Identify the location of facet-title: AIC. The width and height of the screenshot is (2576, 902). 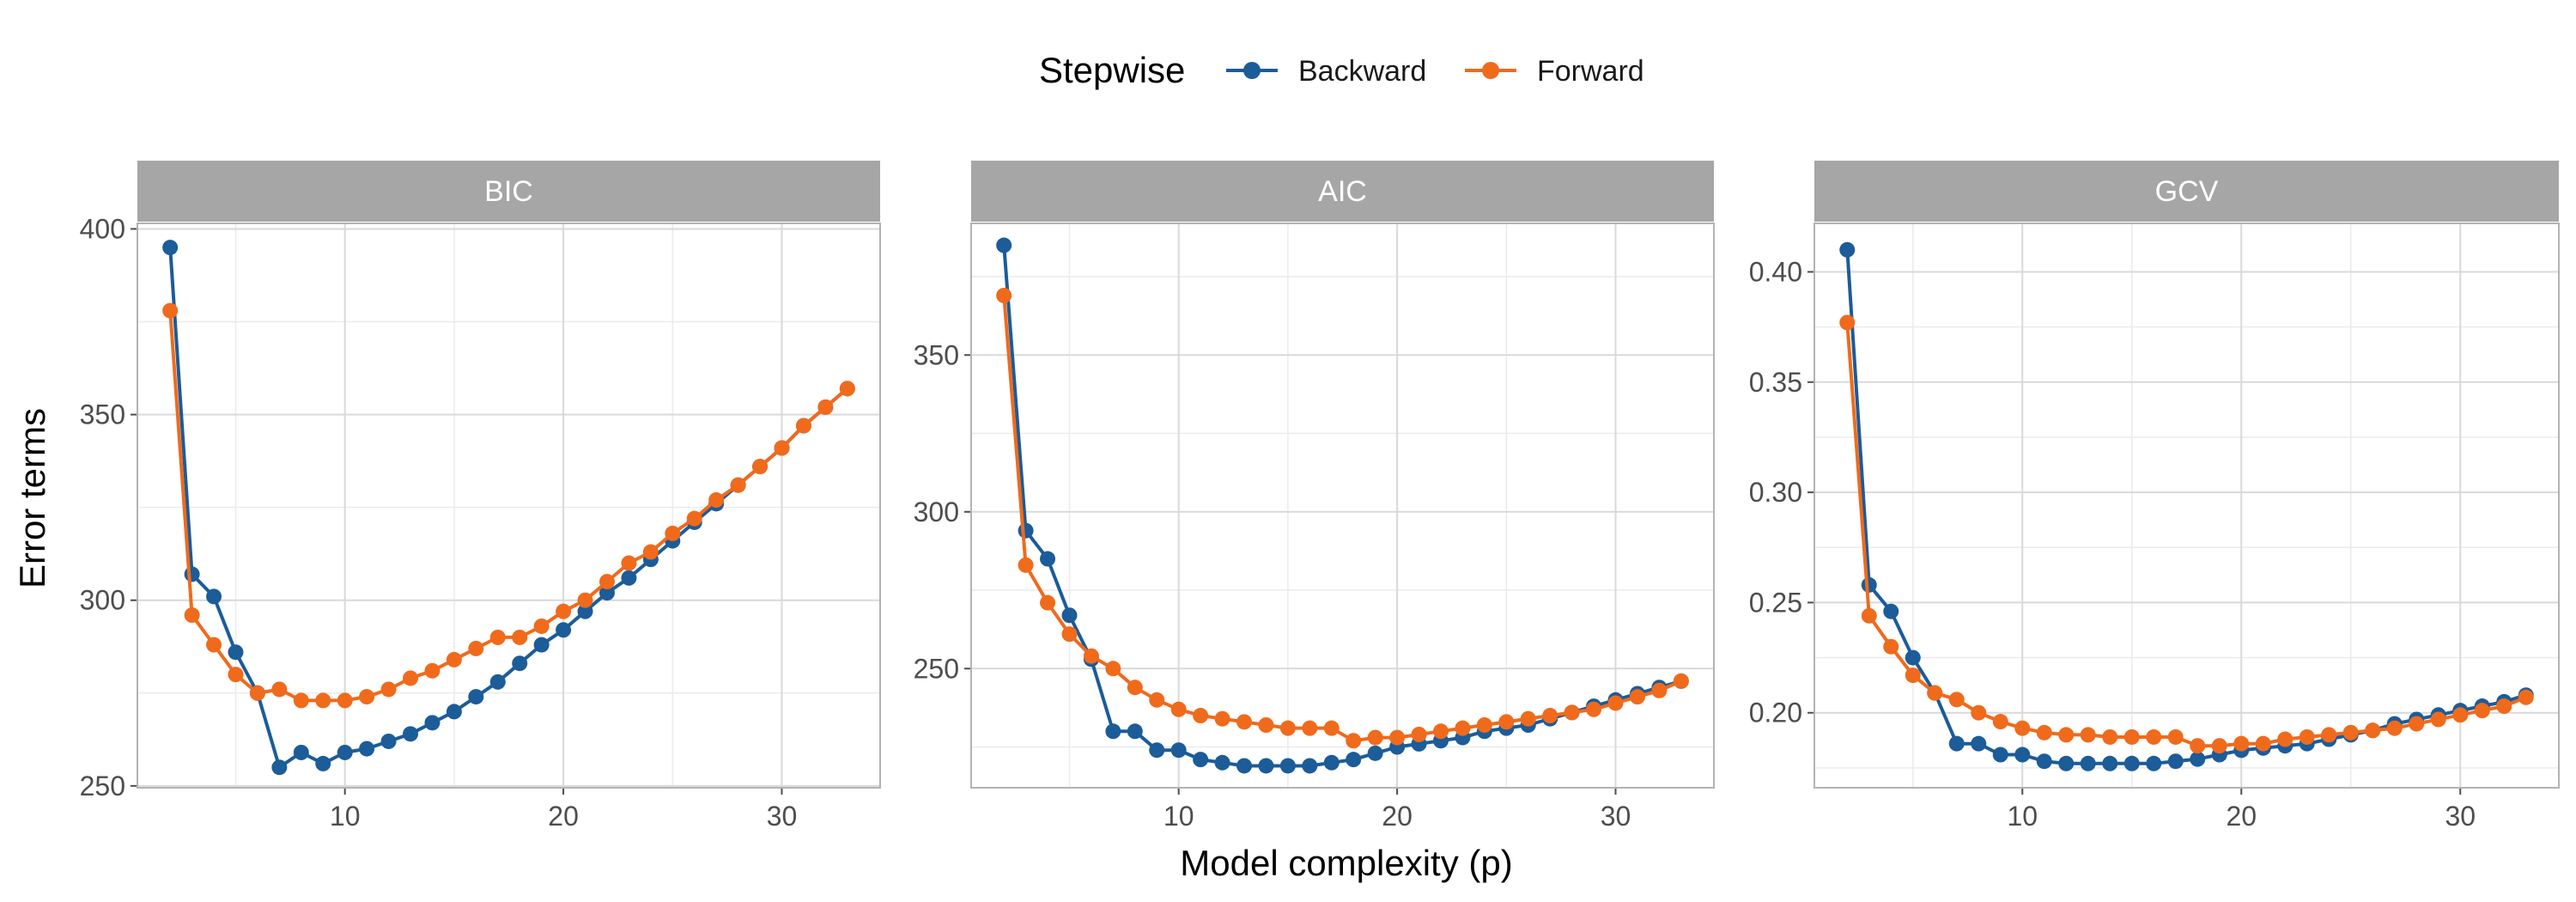
(1342, 191).